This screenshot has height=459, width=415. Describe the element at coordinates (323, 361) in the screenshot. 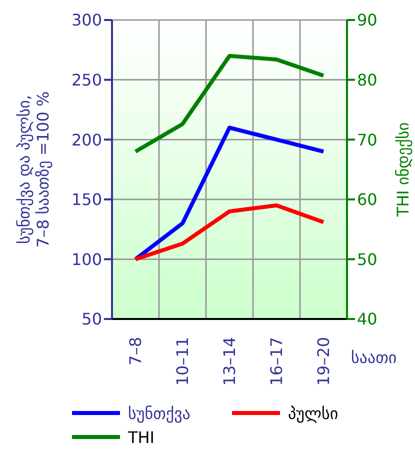

I see `x-tick-label: 19–20` at that location.